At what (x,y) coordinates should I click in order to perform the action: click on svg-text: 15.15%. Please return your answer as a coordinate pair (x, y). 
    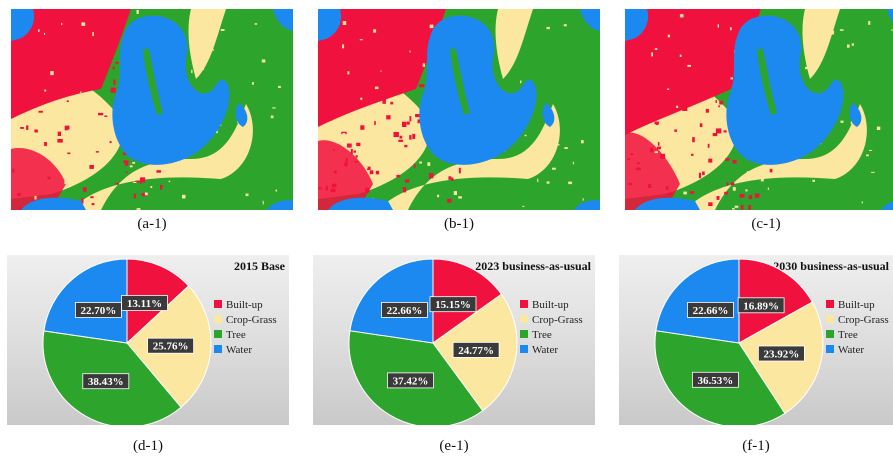
    Looking at the image, I should click on (453, 305).